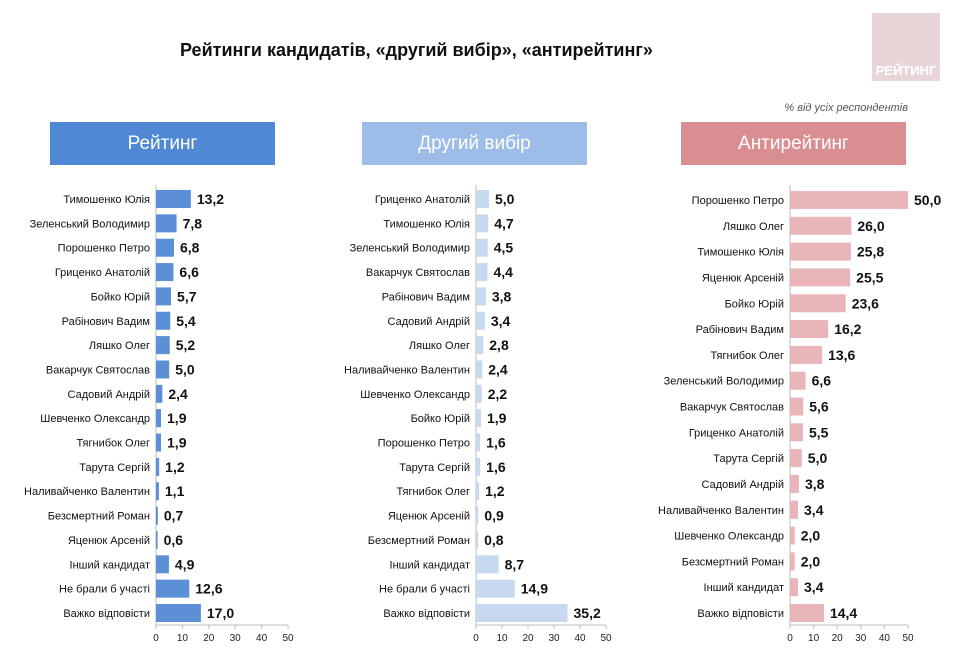 Image resolution: width=960 pixels, height=658 pixels. Describe the element at coordinates (174, 516) in the screenshot. I see `data-label: 0,7` at that location.